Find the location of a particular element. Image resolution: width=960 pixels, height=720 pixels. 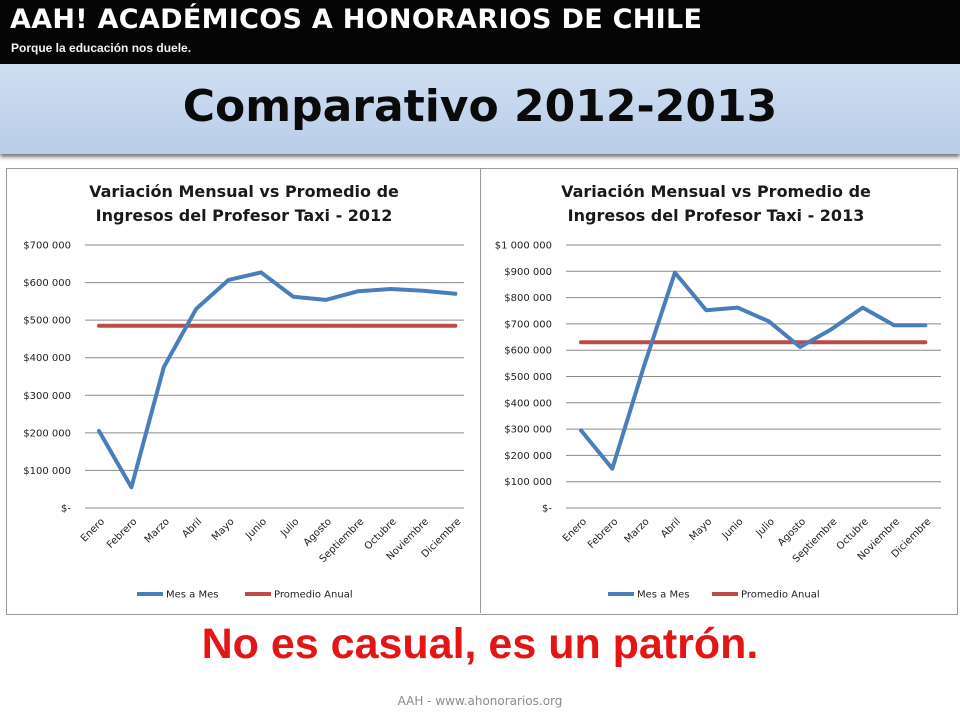

tagline: No es casual, es un patrón. is located at coordinates (480, 644).